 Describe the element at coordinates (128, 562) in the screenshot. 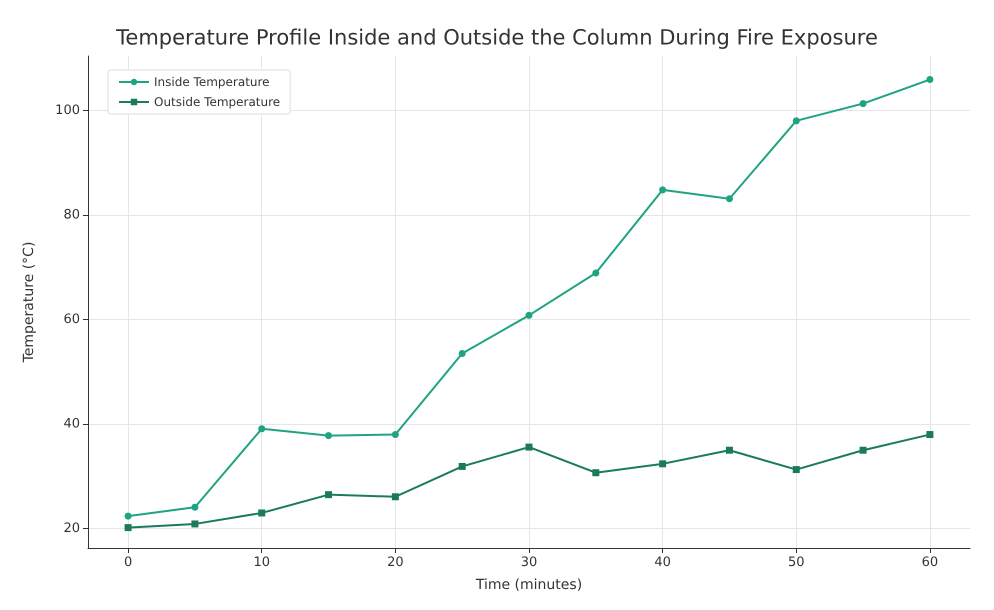

I see `x-tick-label: 0` at that location.